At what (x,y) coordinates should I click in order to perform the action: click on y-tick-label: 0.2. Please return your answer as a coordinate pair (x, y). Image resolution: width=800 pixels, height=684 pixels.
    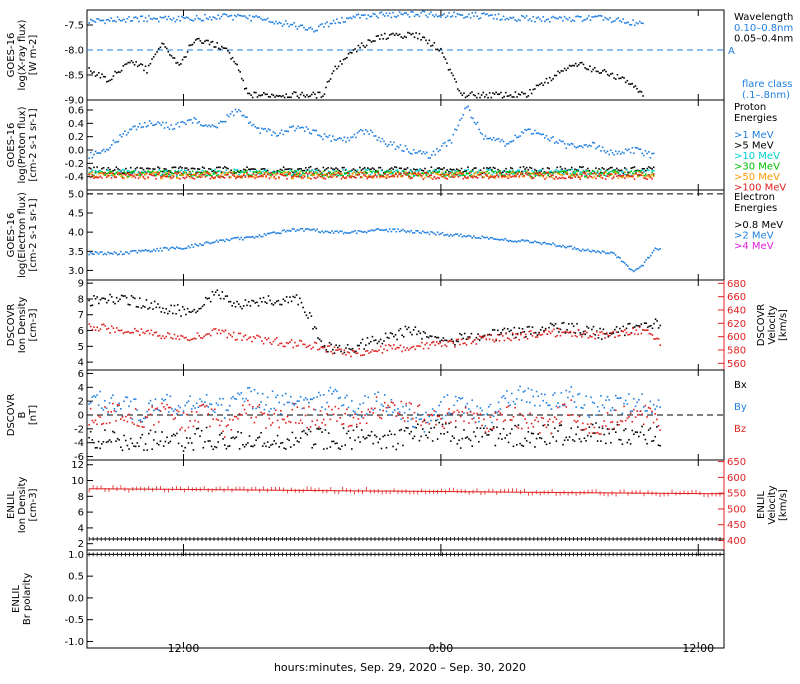
    Looking at the image, I should click on (76, 137).